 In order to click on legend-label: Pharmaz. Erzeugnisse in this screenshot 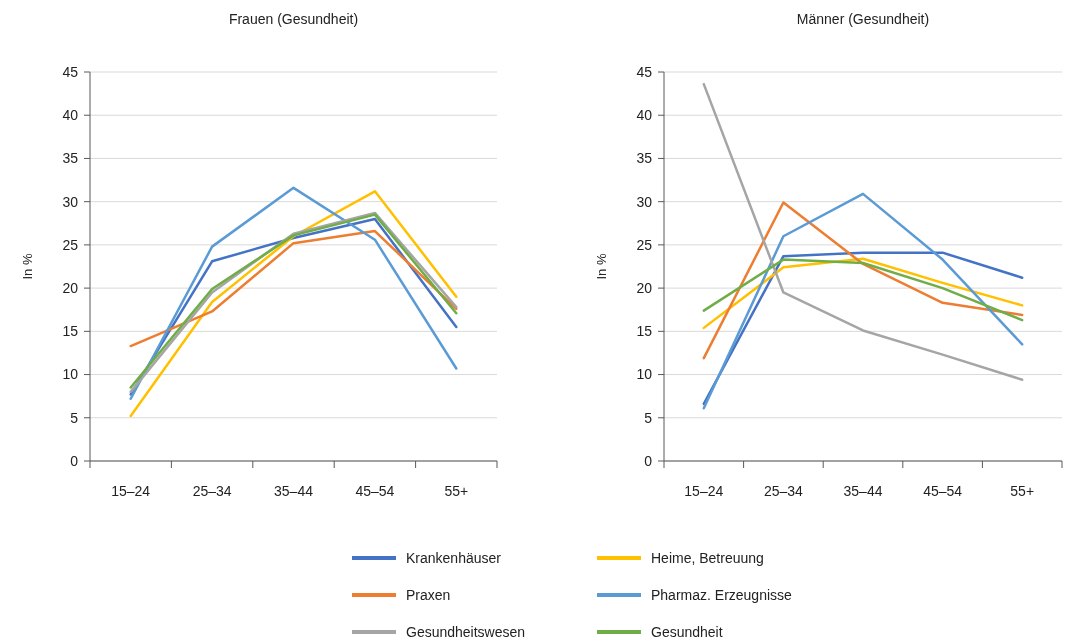, I will do `click(722, 594)`.